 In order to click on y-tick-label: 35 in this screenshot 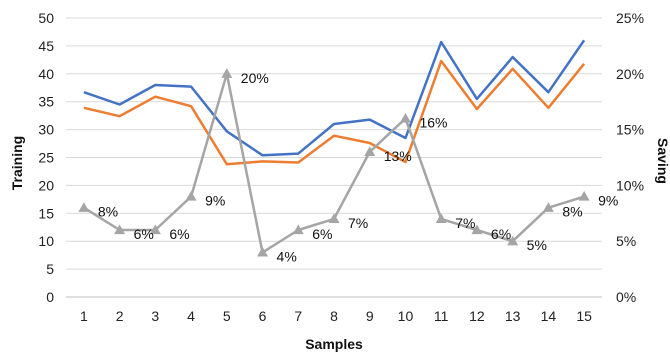, I will do `click(46, 102)`.